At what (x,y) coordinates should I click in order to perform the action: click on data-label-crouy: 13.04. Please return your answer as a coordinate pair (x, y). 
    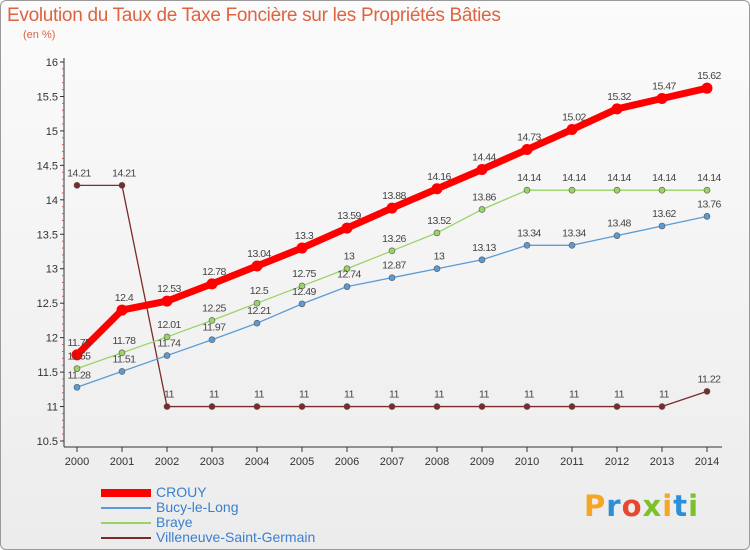
    Looking at the image, I should click on (259, 254).